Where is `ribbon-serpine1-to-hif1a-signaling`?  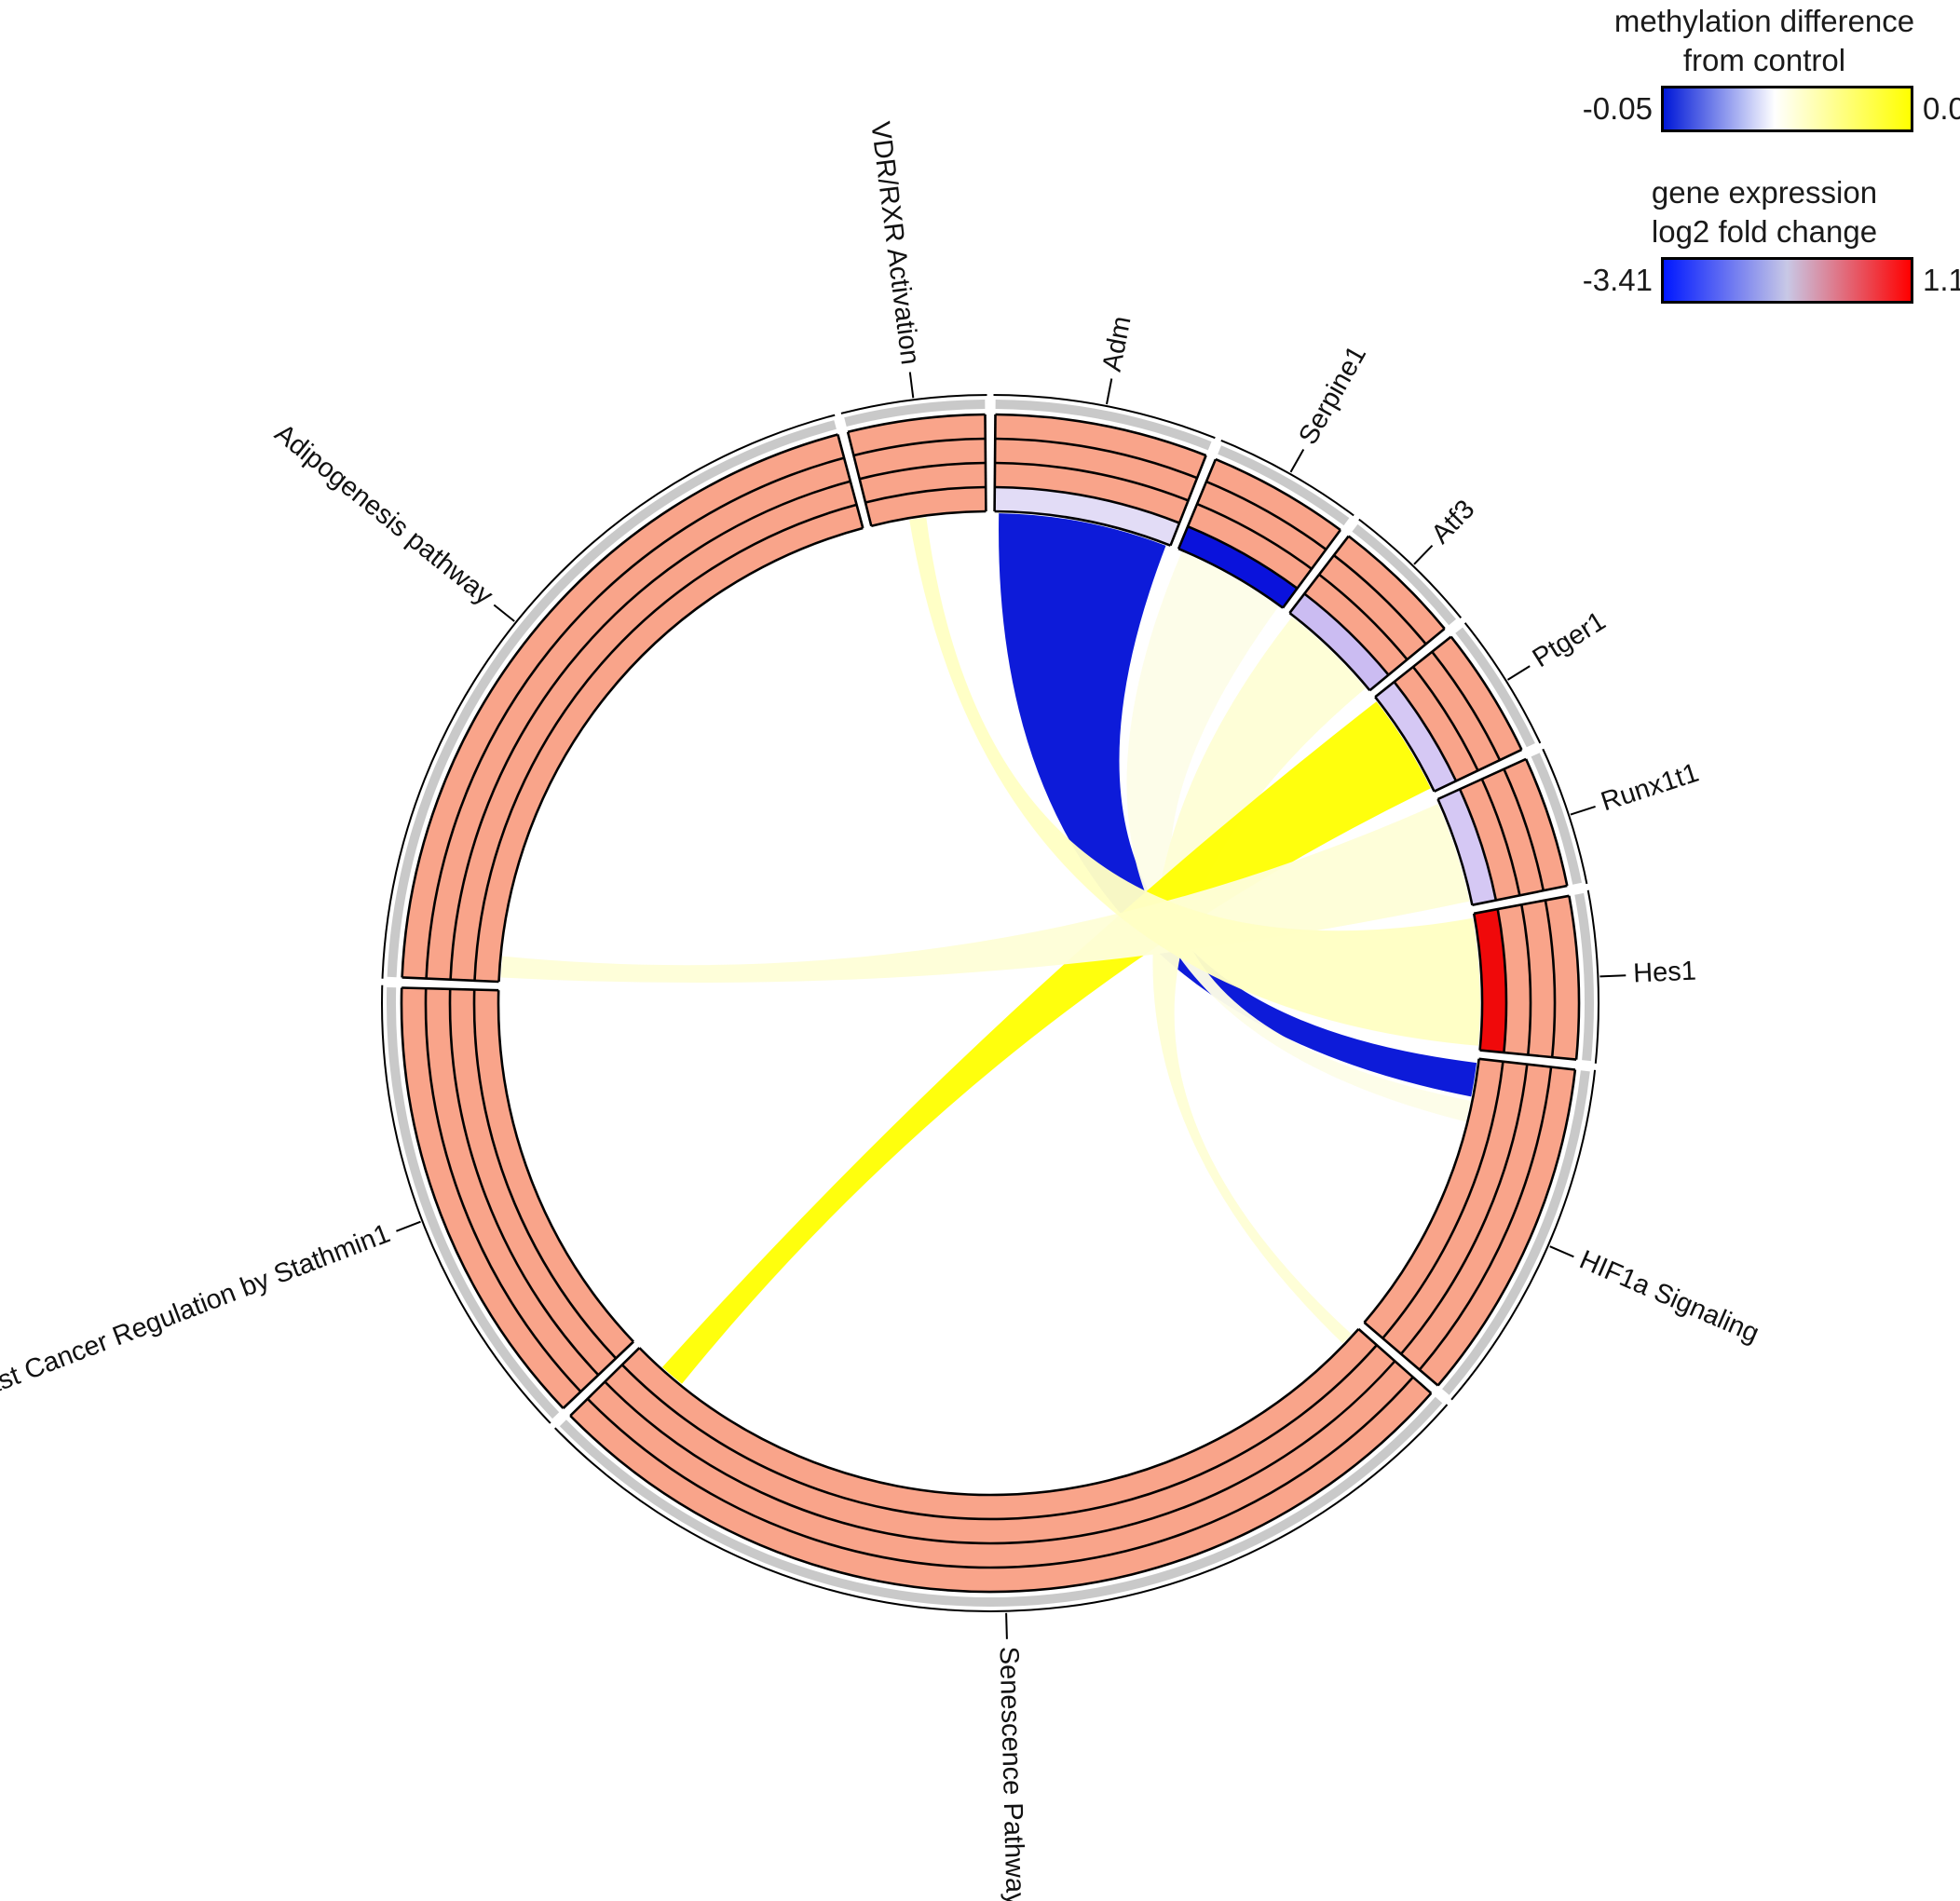 ribbon-serpine1-to-hif1a-signaling is located at coordinates (1298, 837).